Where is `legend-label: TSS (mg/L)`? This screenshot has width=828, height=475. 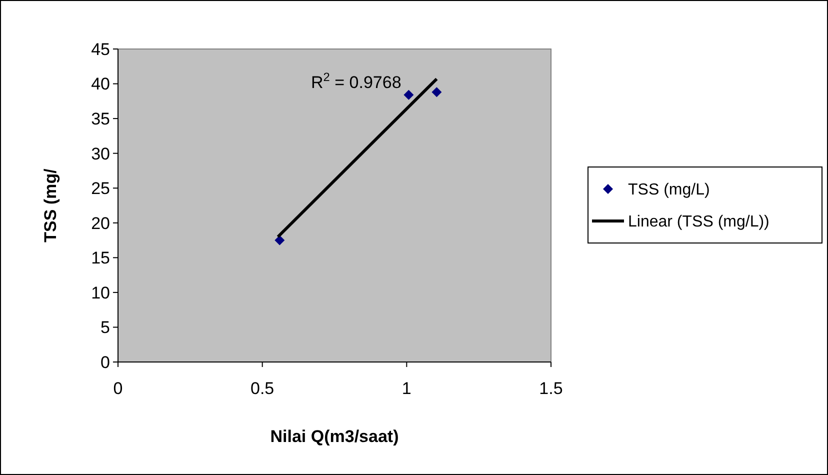
legend-label: TSS (mg/L) is located at coordinates (669, 190).